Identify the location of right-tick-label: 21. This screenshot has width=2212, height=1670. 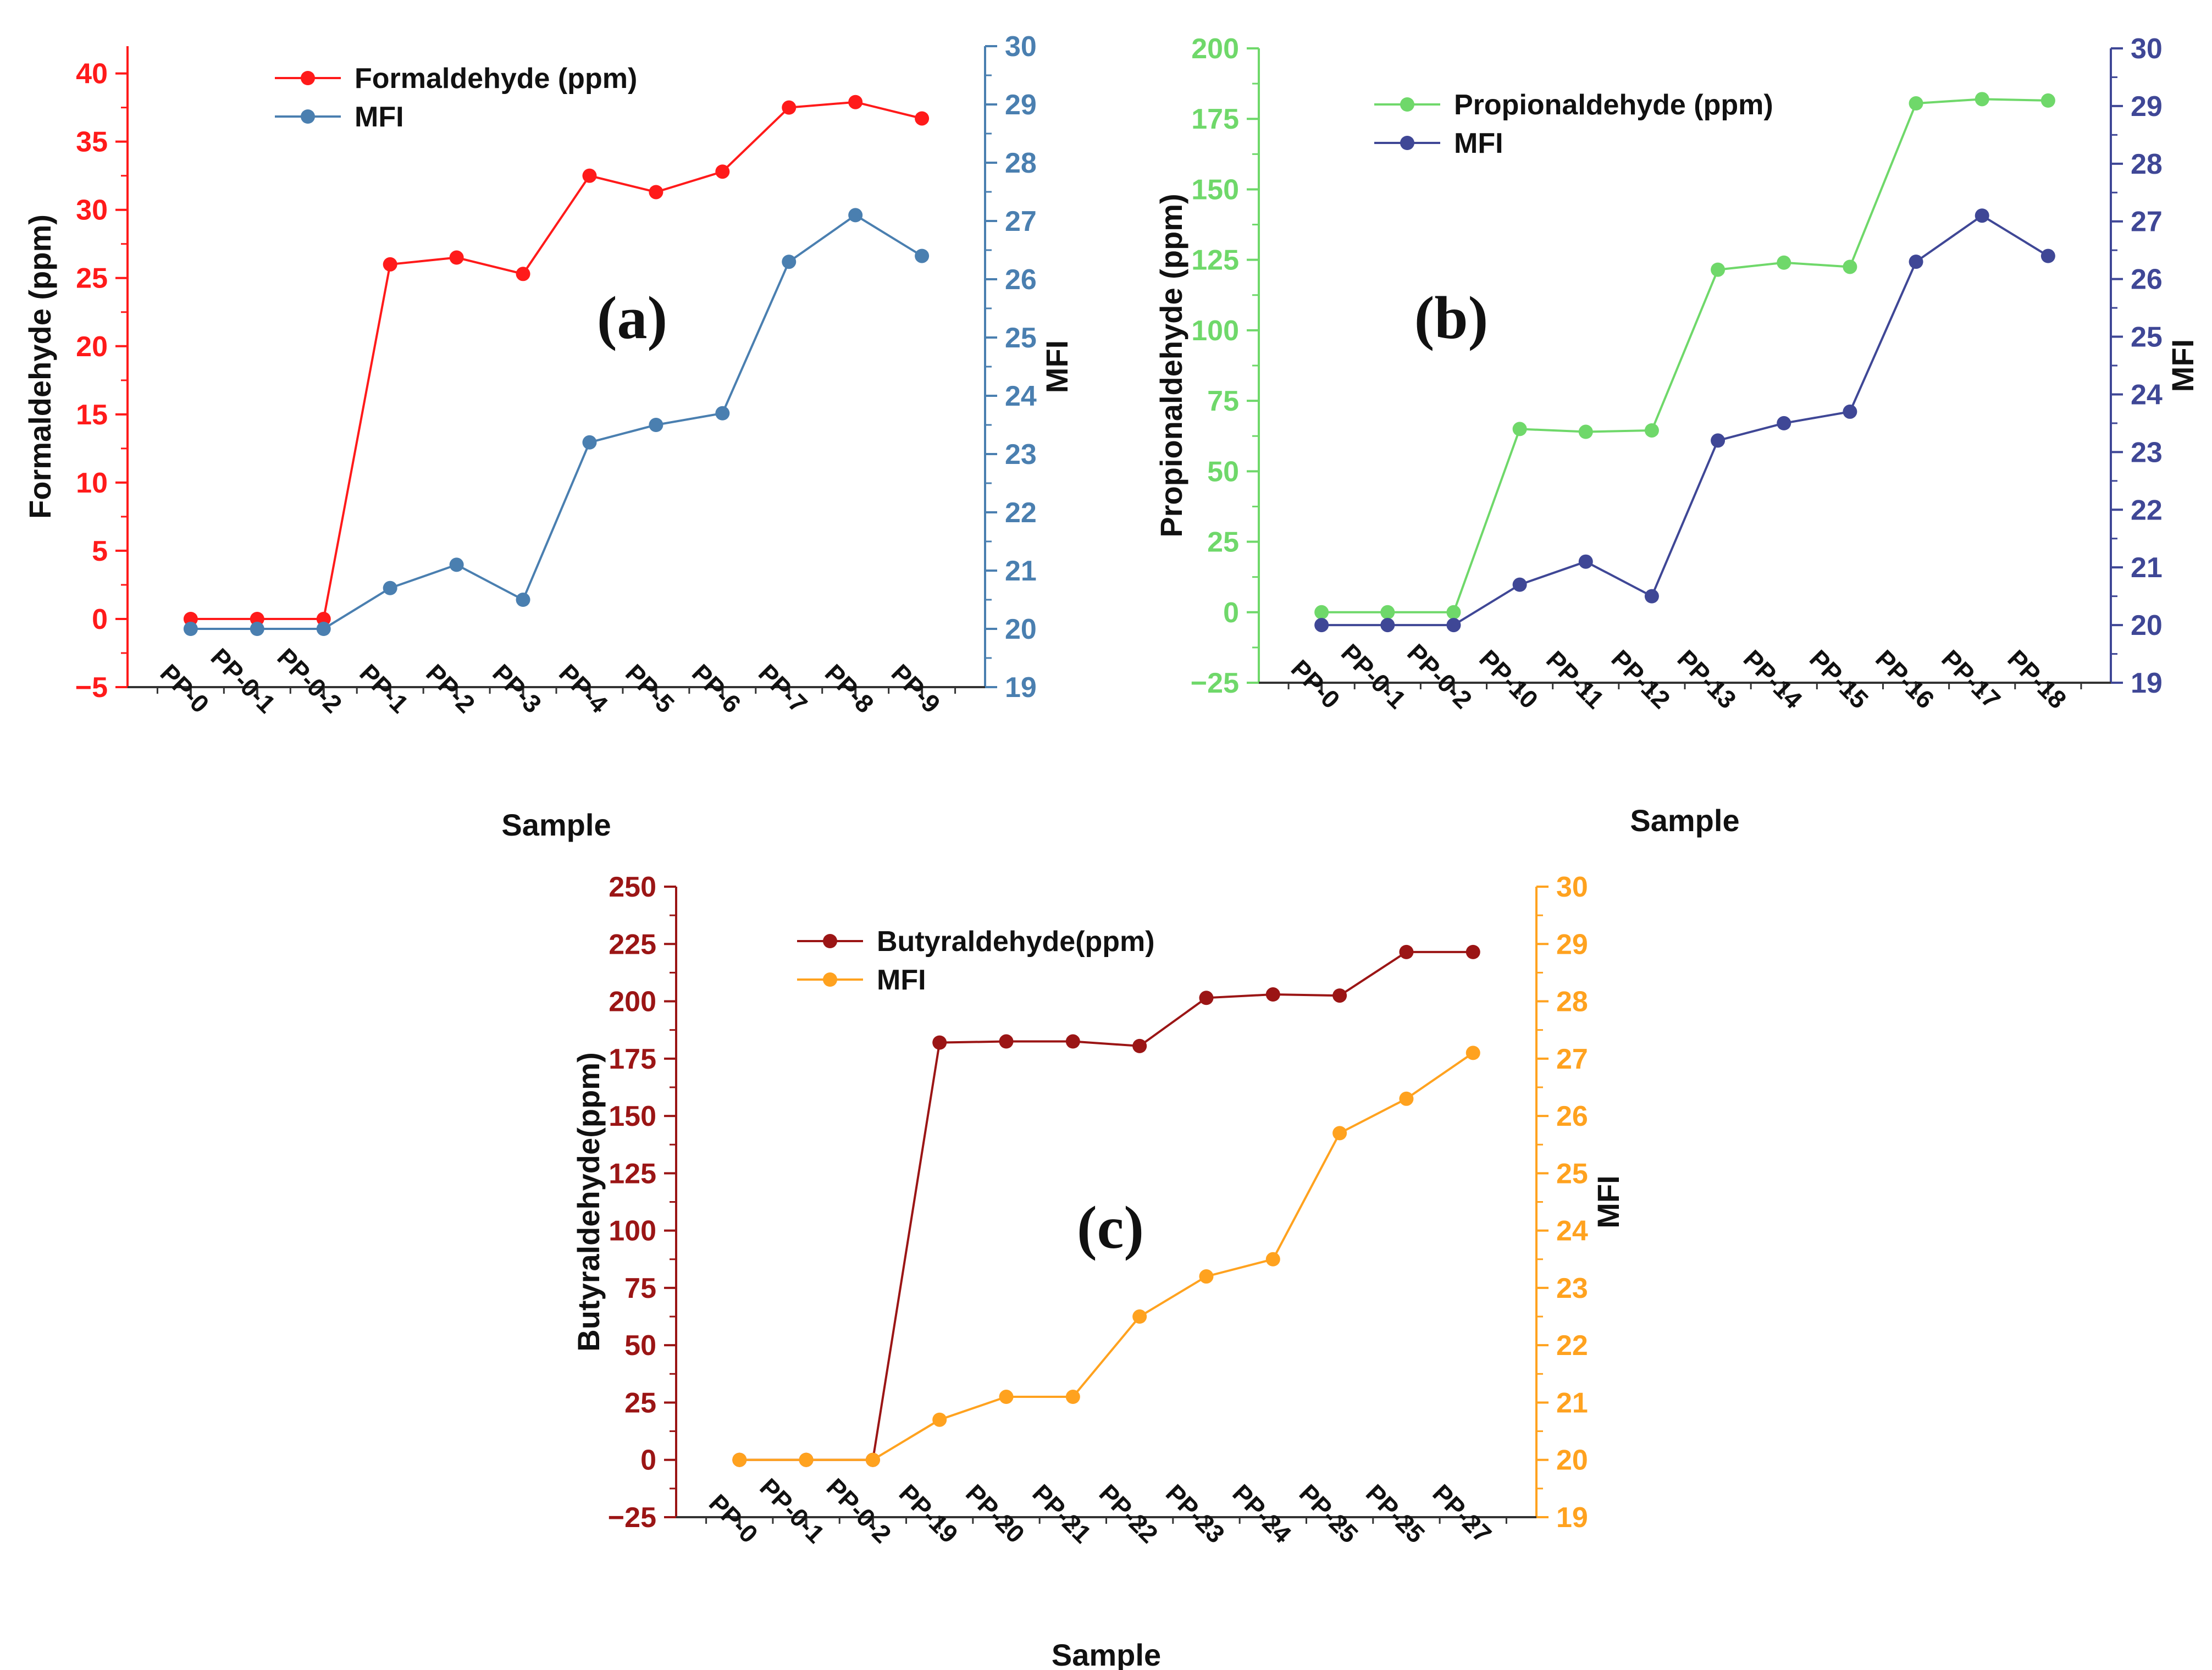
(2147, 568).